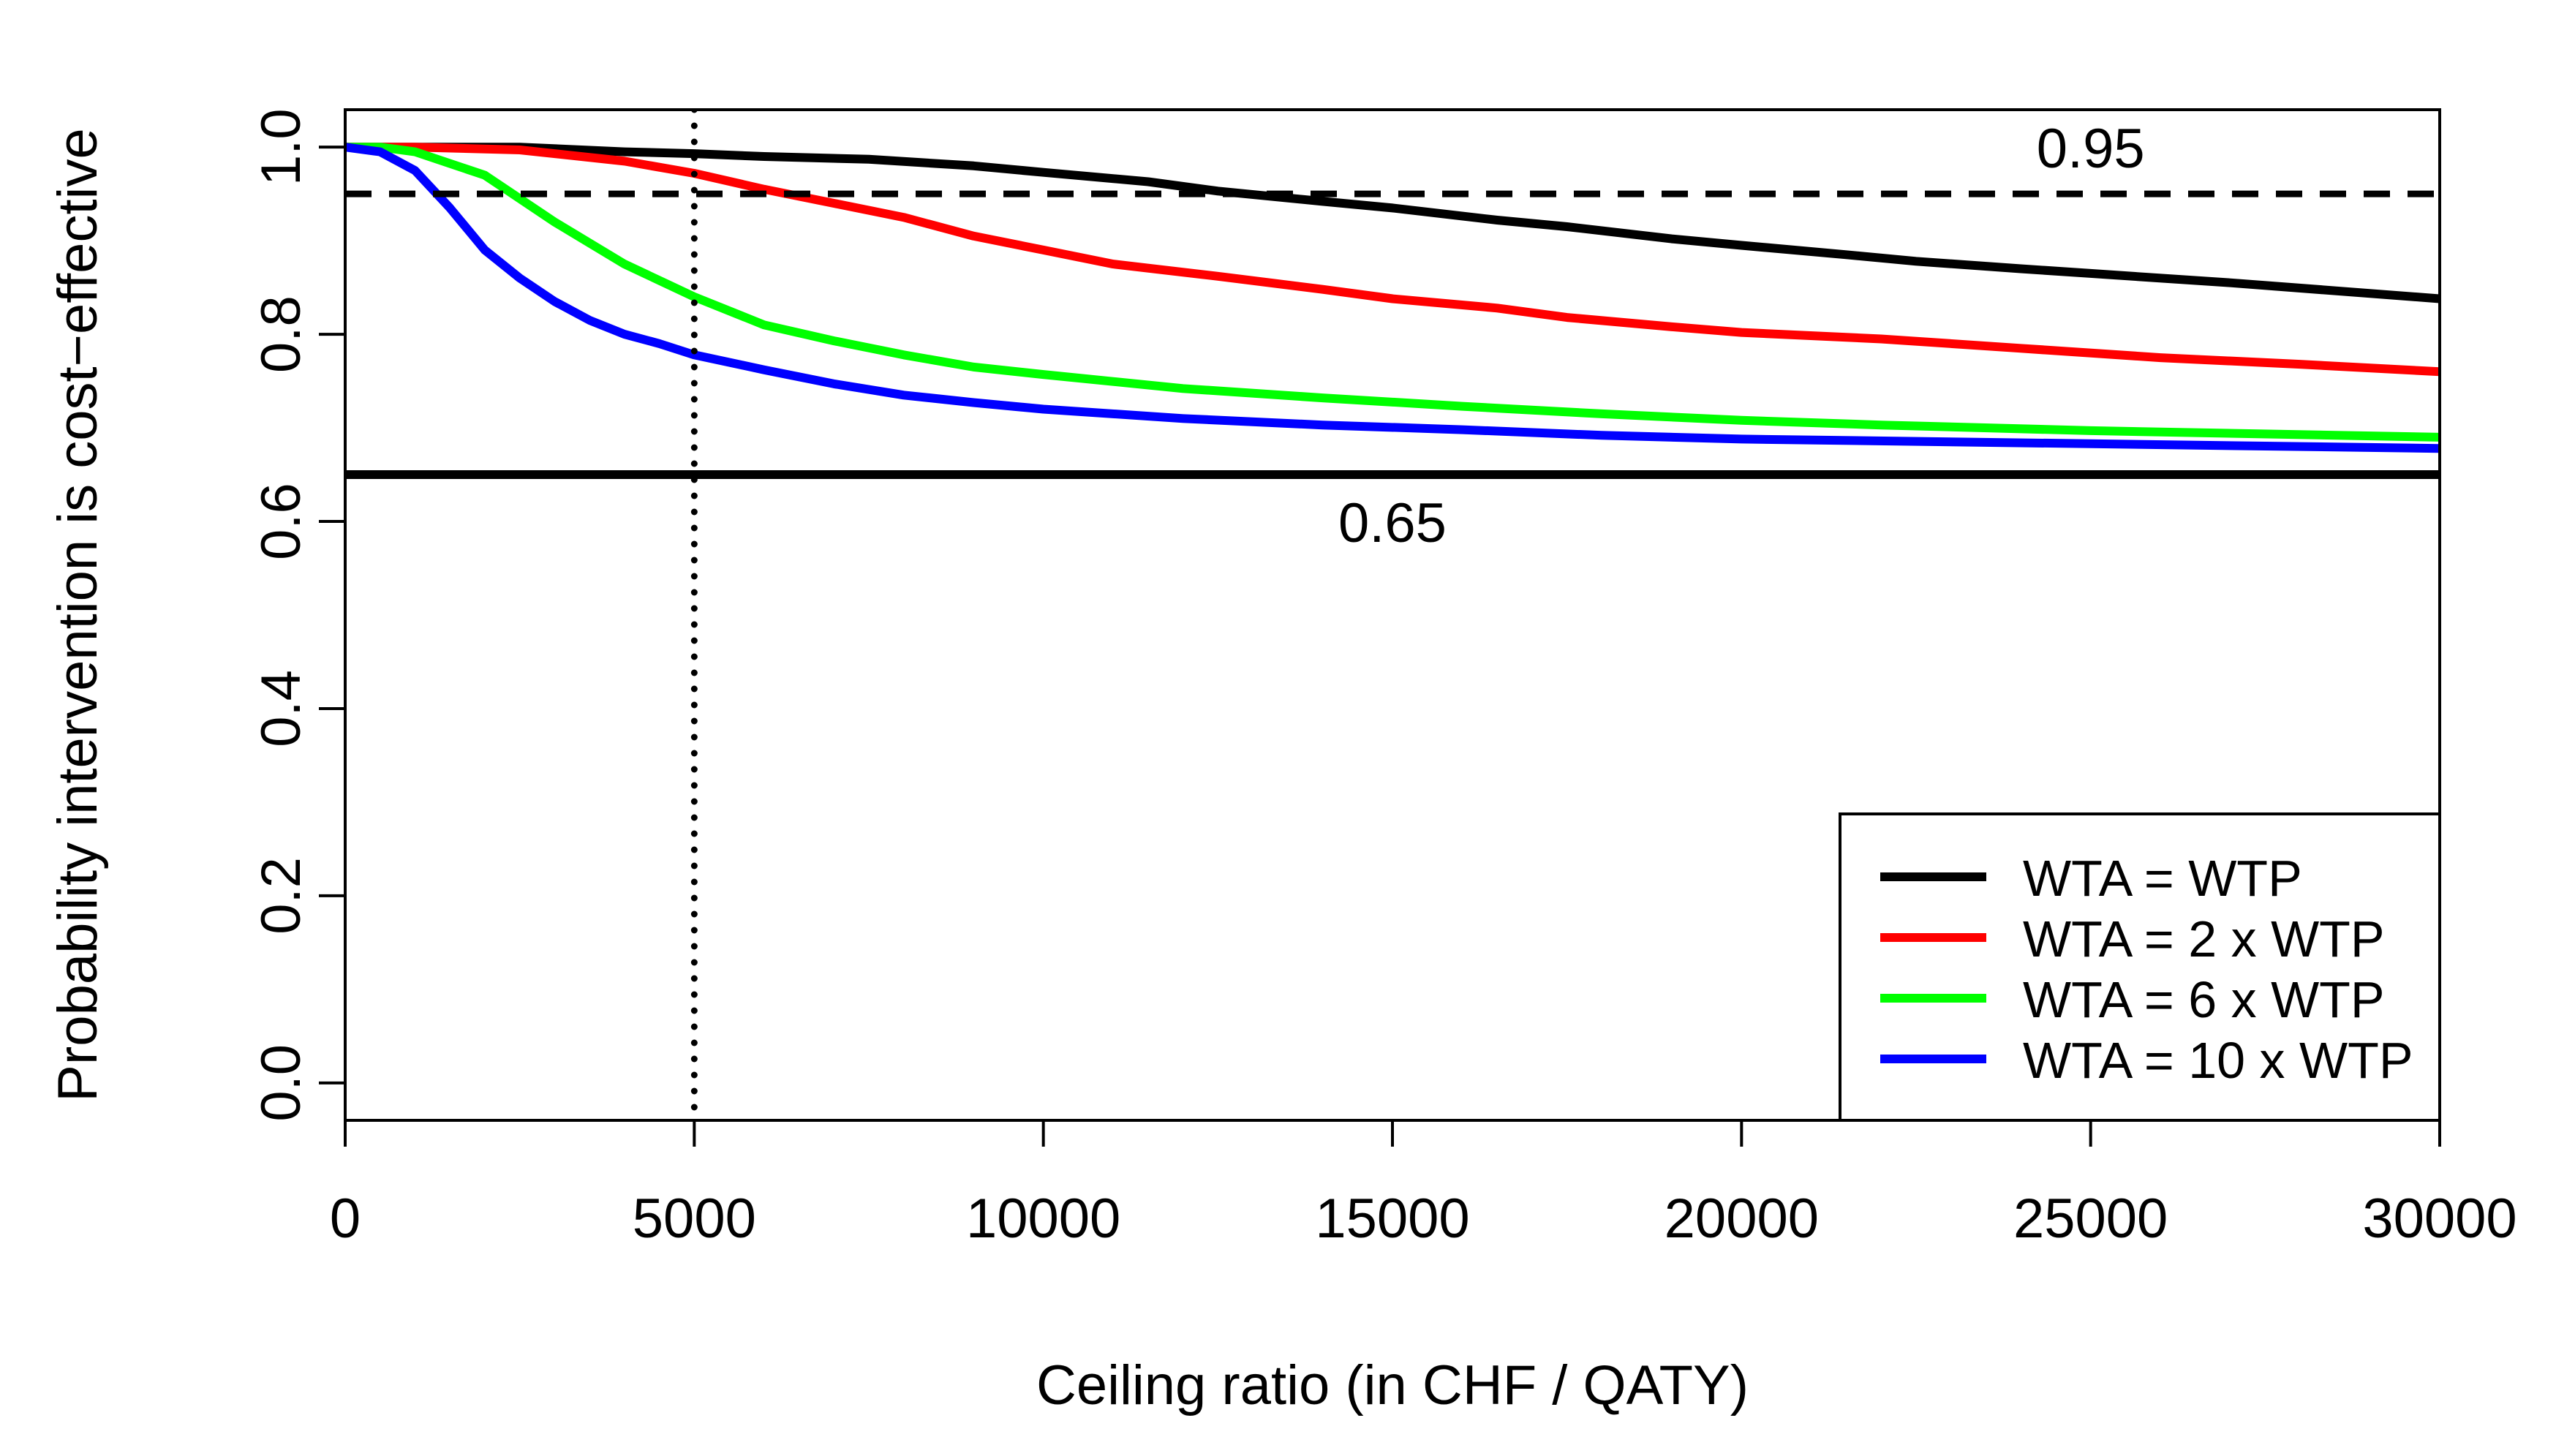 This screenshot has width=2556, height=1456. What do you see at coordinates (298, 615) in the screenshot?
I see `y-axis: 0.0 0.2 0.4 0.6 0.8 1.0` at bounding box center [298, 615].